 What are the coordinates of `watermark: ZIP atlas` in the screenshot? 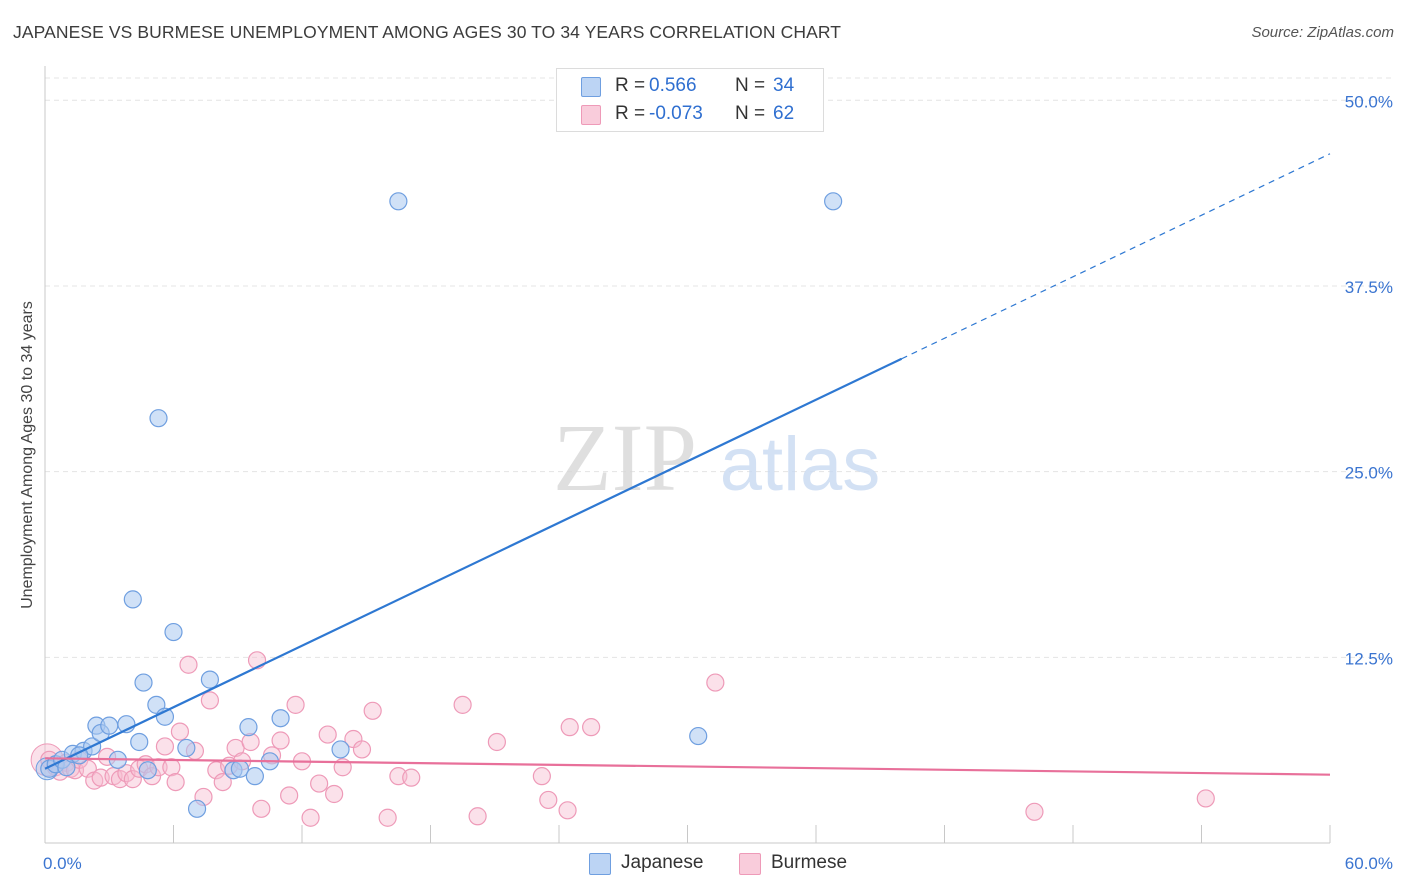 It's located at (716, 457).